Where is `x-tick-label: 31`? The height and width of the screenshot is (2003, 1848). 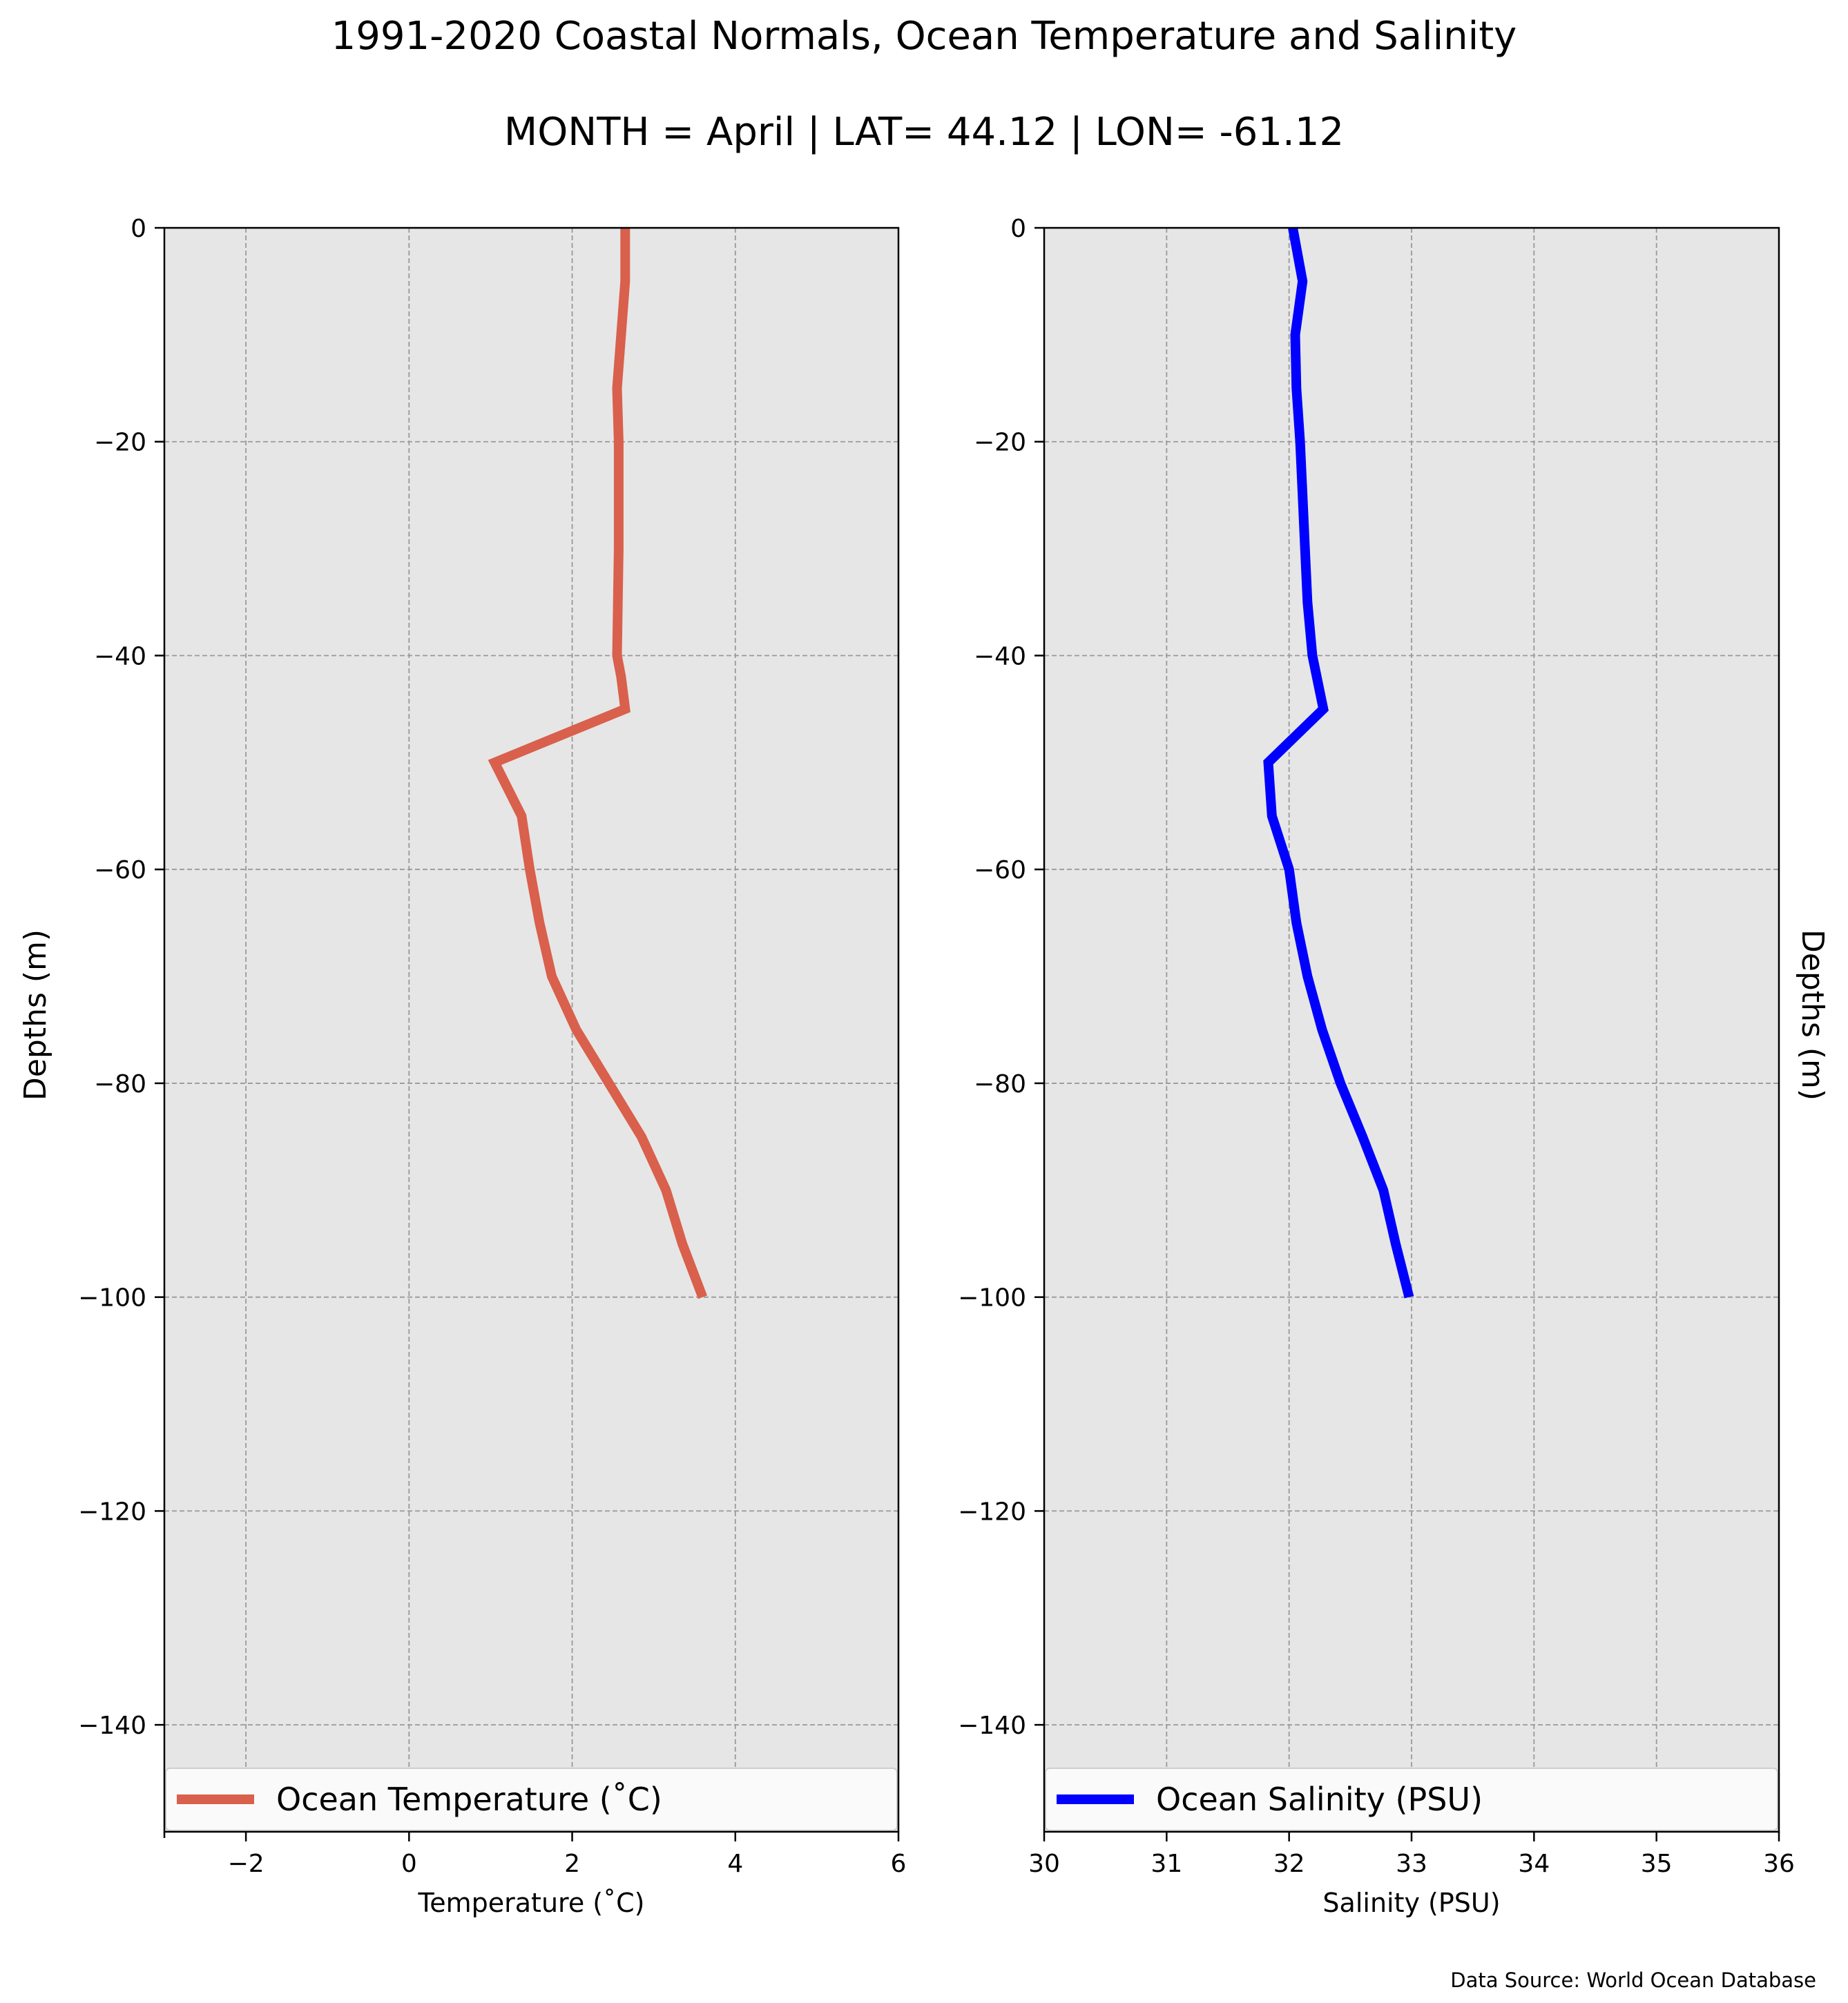
x-tick-label: 31 is located at coordinates (1166, 1864).